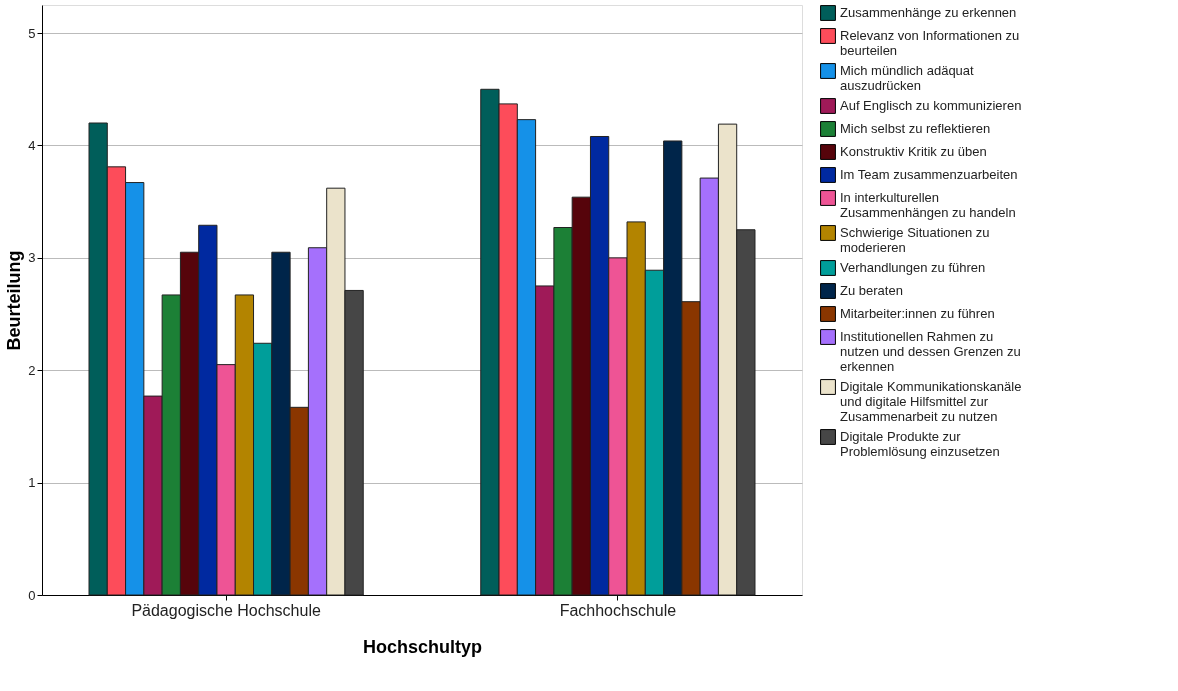 This screenshot has height=691, width=1178. What do you see at coordinates (913, 151) in the screenshot?
I see `legend-label: Konstruktiv Kritik zu üben` at bounding box center [913, 151].